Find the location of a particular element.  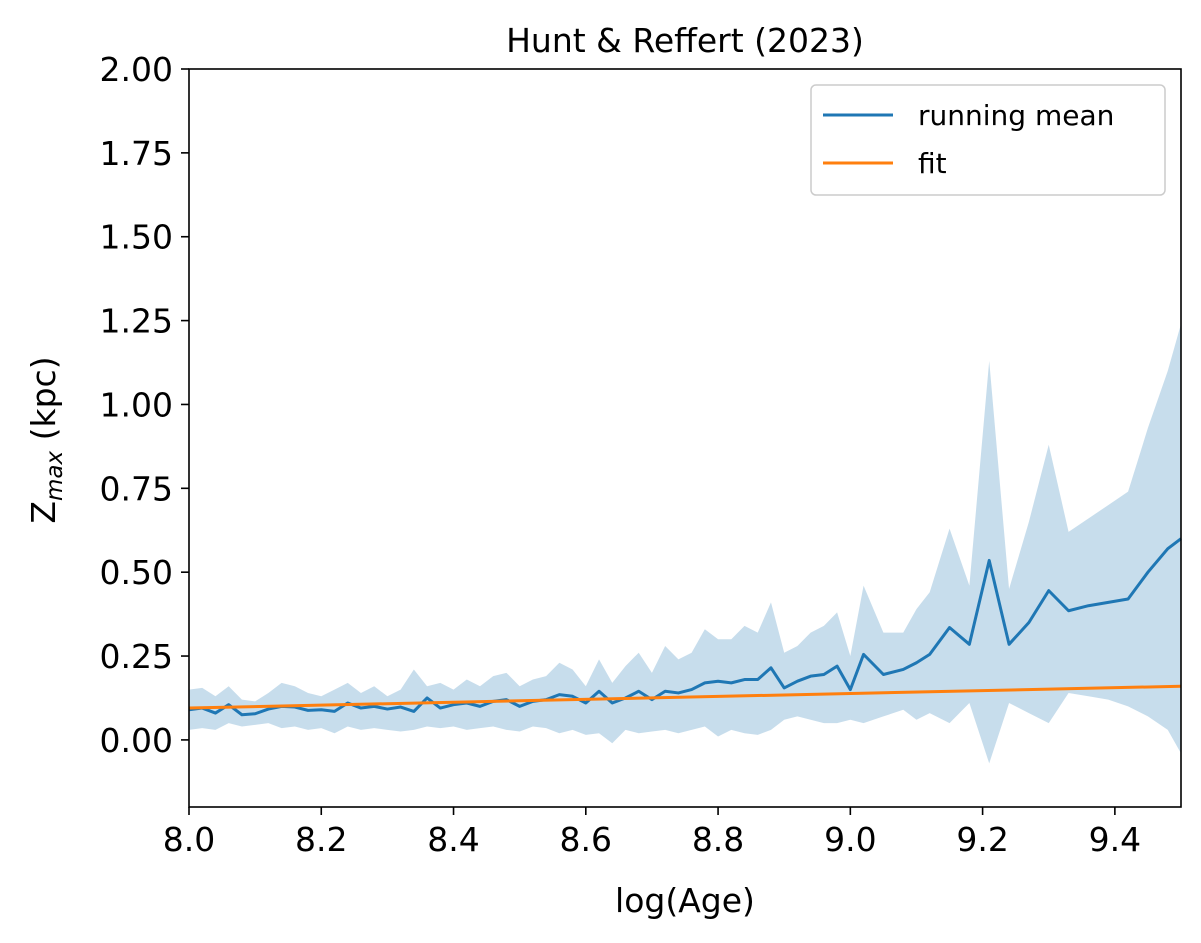

y-axis-label: Zmax (kpc) is located at coordinates (46, 439).